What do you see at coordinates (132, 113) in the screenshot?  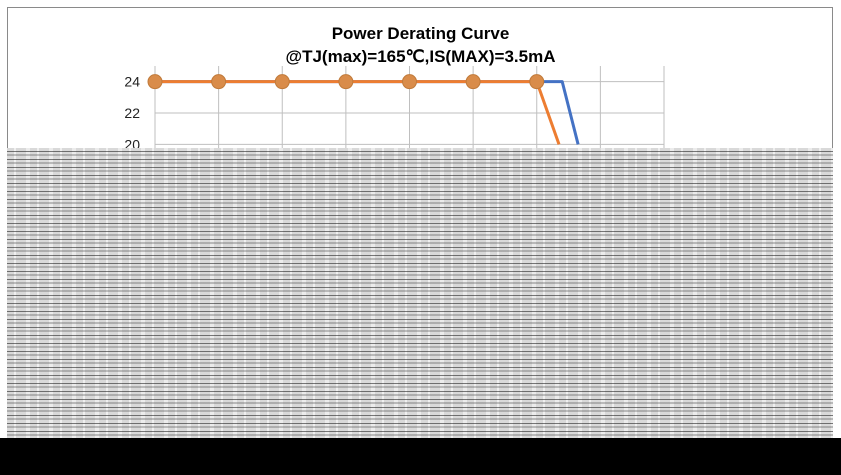 I see `y-tick-label: 22` at bounding box center [132, 113].